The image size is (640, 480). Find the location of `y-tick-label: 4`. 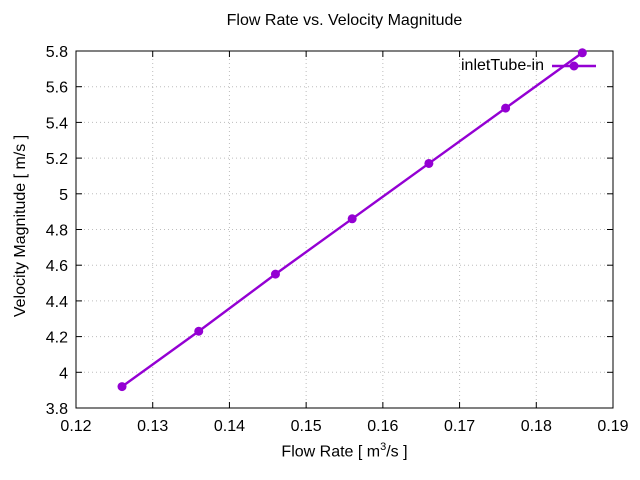

y-tick-label: 4 is located at coordinates (63, 373).